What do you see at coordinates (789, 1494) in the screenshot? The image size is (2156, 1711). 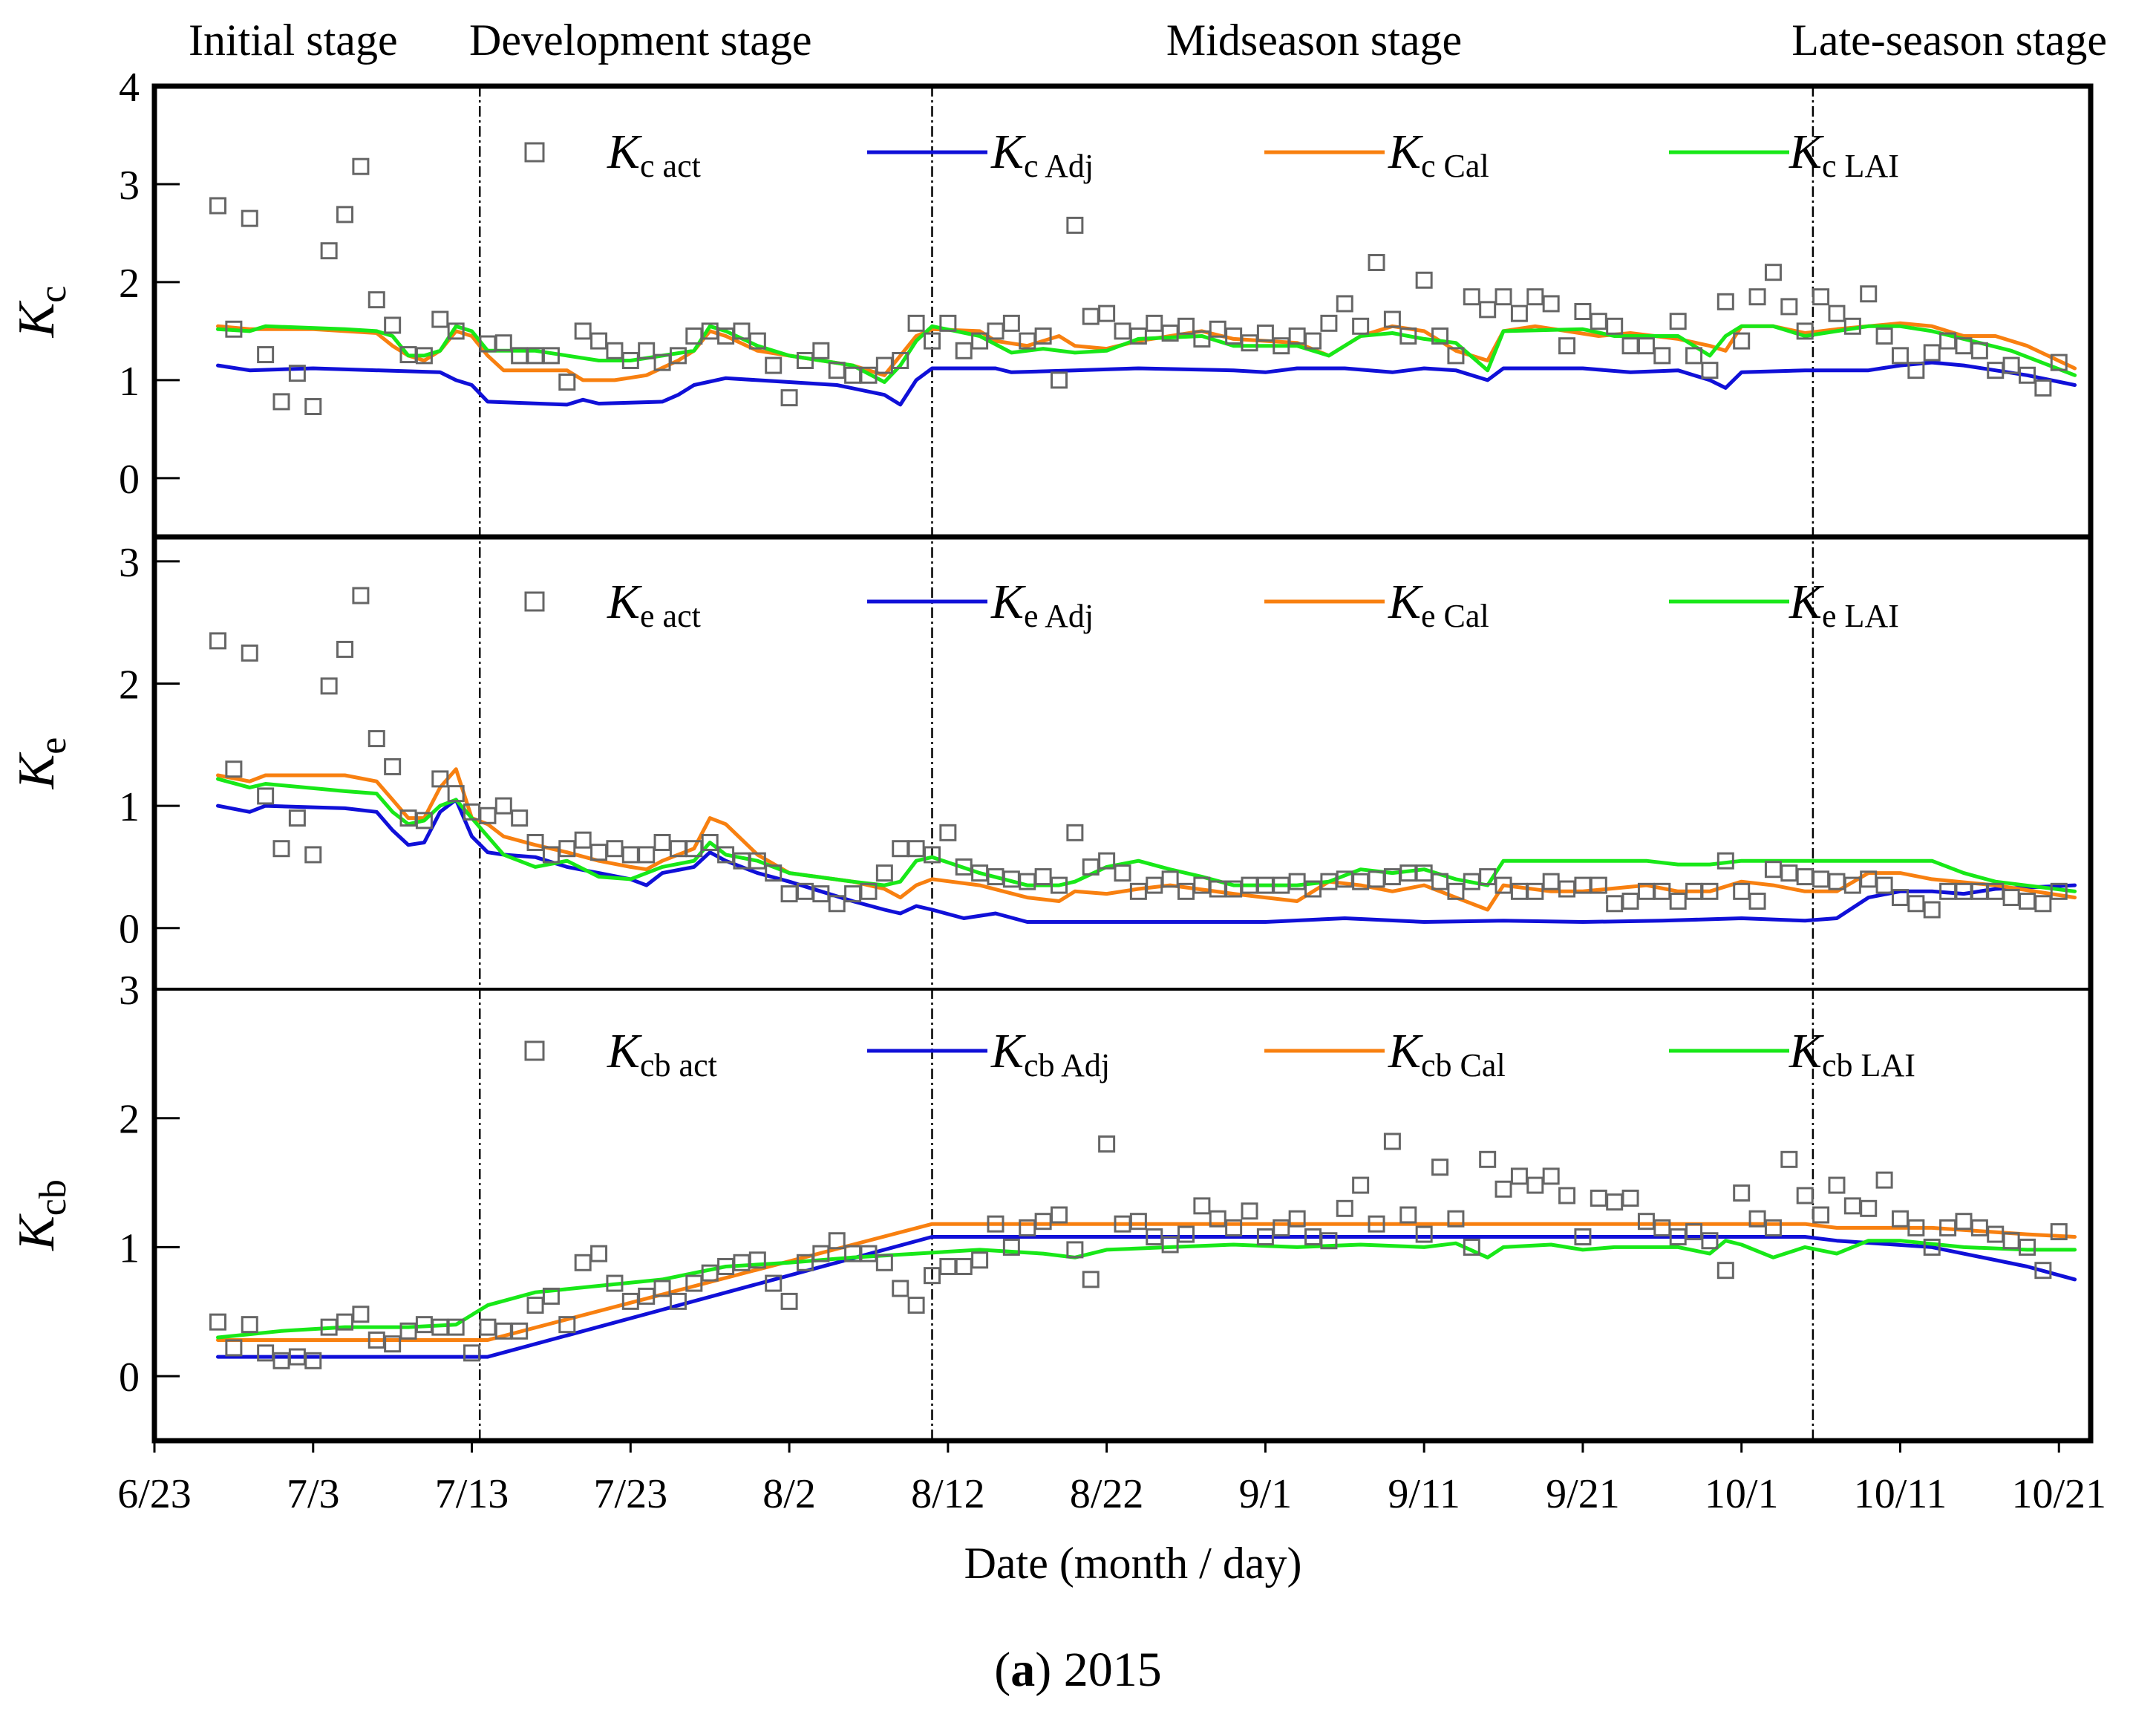 I see `x-tick-label: 8/2` at bounding box center [789, 1494].